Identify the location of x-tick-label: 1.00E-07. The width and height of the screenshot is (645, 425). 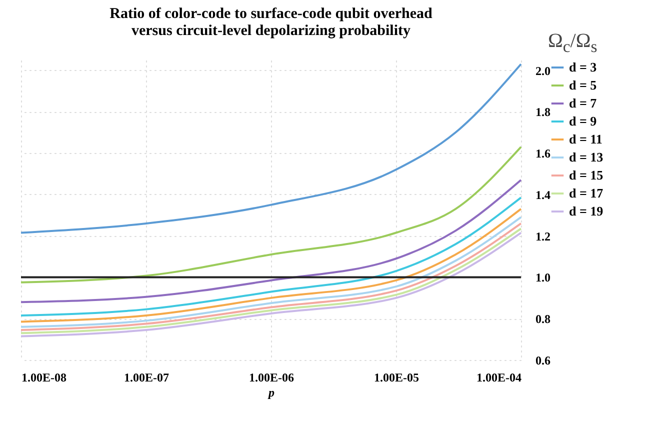
(146, 377).